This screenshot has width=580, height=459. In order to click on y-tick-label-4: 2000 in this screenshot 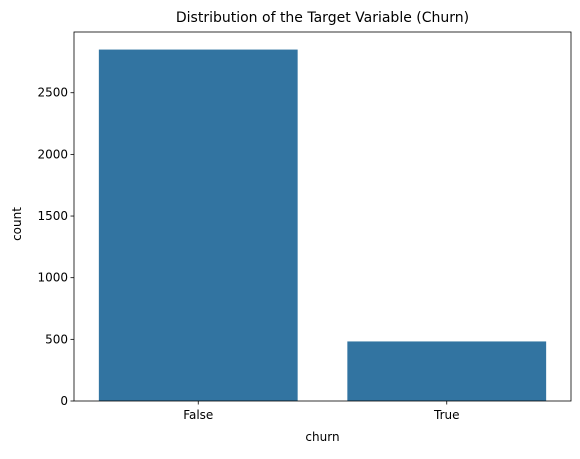, I will do `click(52, 154)`.